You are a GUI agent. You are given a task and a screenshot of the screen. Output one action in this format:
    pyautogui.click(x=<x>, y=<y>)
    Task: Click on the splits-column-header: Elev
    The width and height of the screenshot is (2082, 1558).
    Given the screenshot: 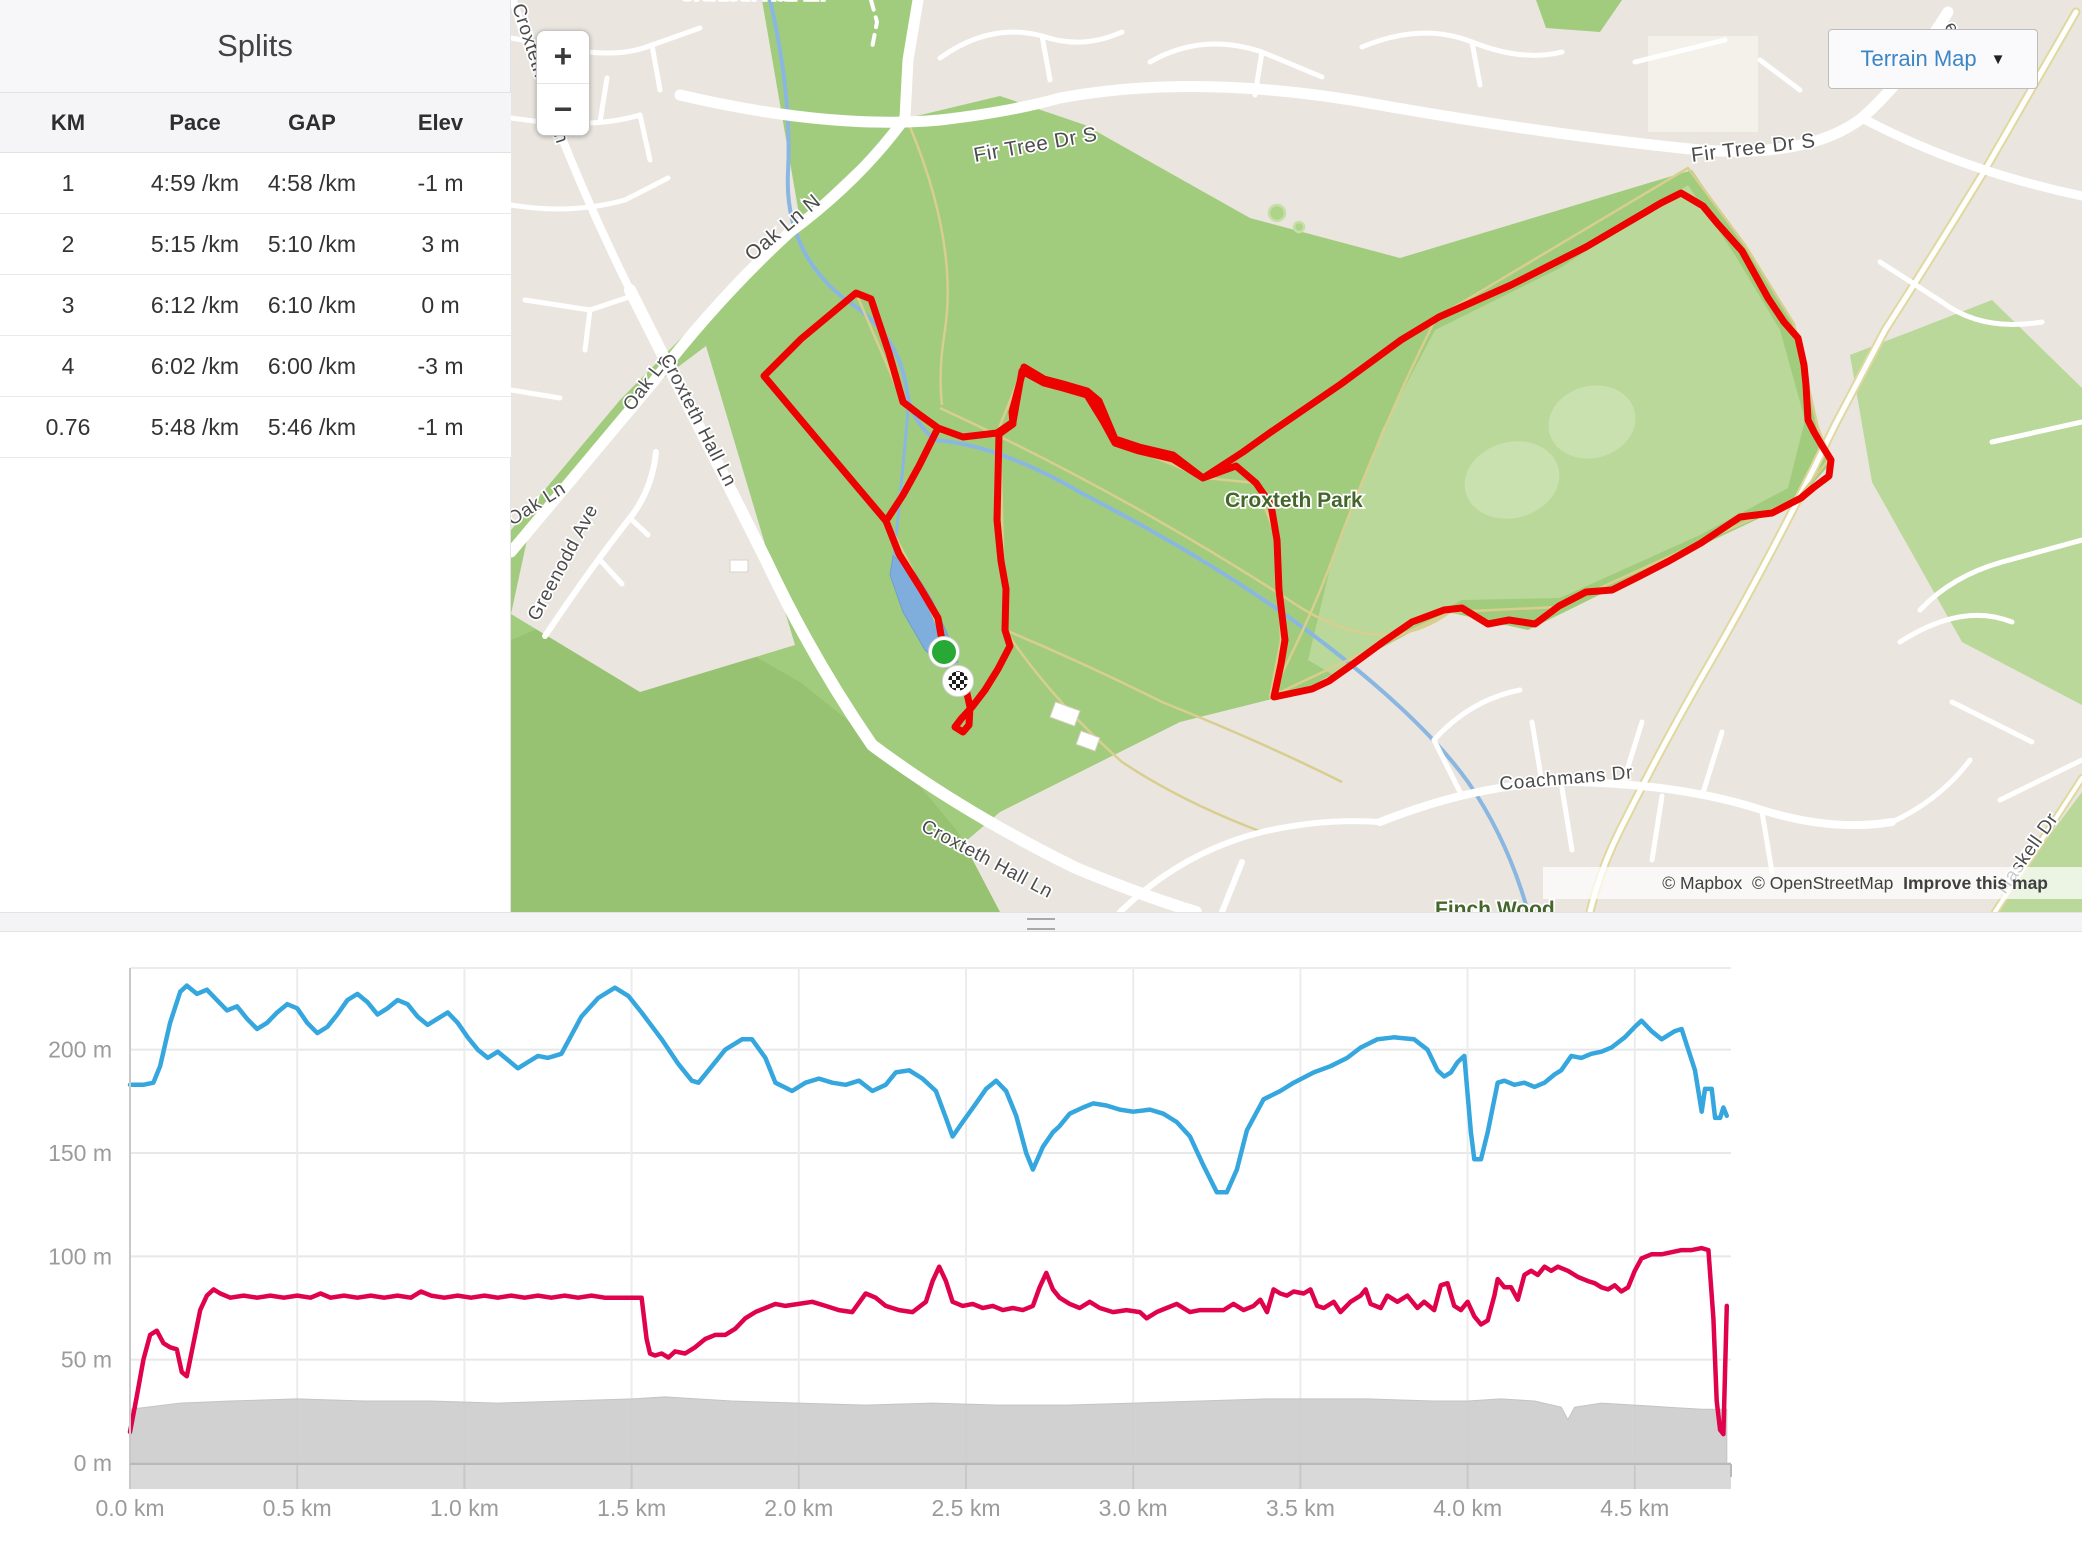 What is the action you would take?
    pyautogui.click(x=440, y=123)
    